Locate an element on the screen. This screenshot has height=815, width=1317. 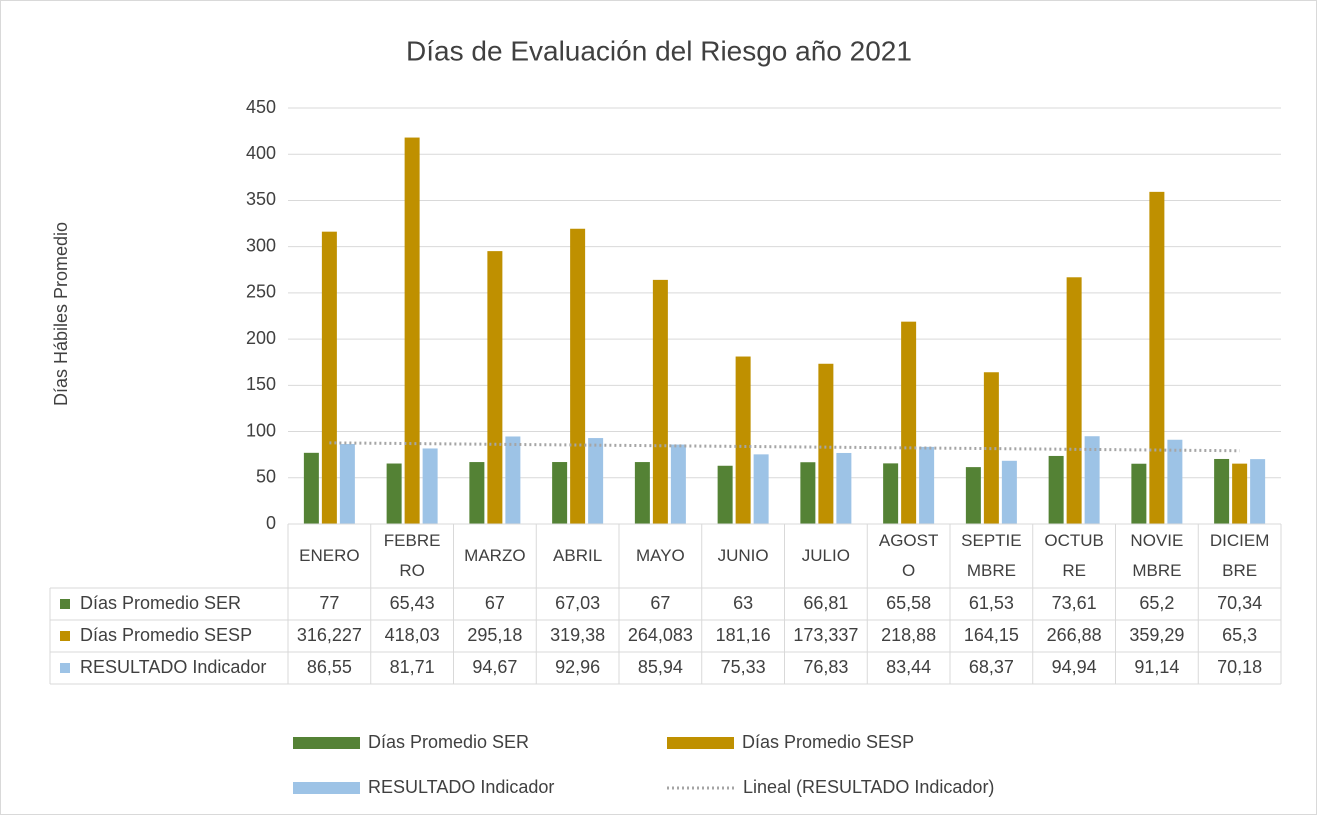
y-tick-label: 300 is located at coordinates (261, 245).